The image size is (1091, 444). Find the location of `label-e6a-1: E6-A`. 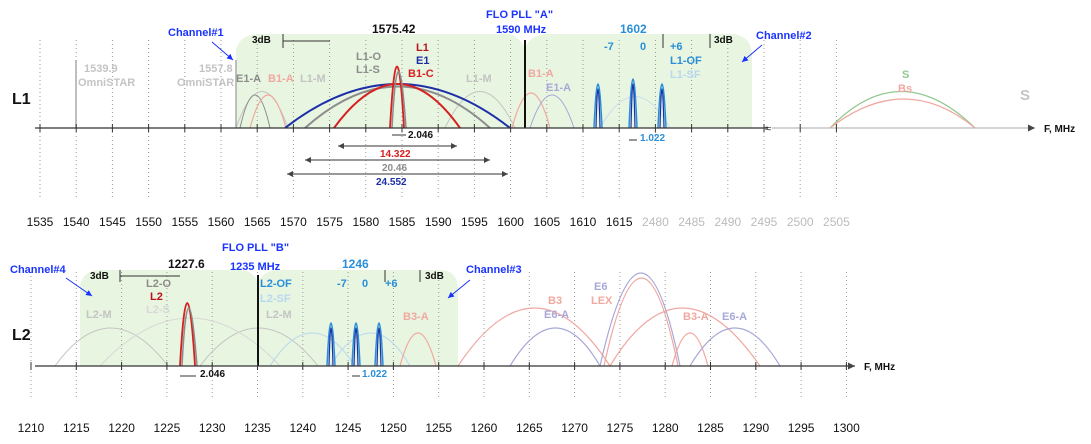

label-e6a-1: E6-A is located at coordinates (556, 315).